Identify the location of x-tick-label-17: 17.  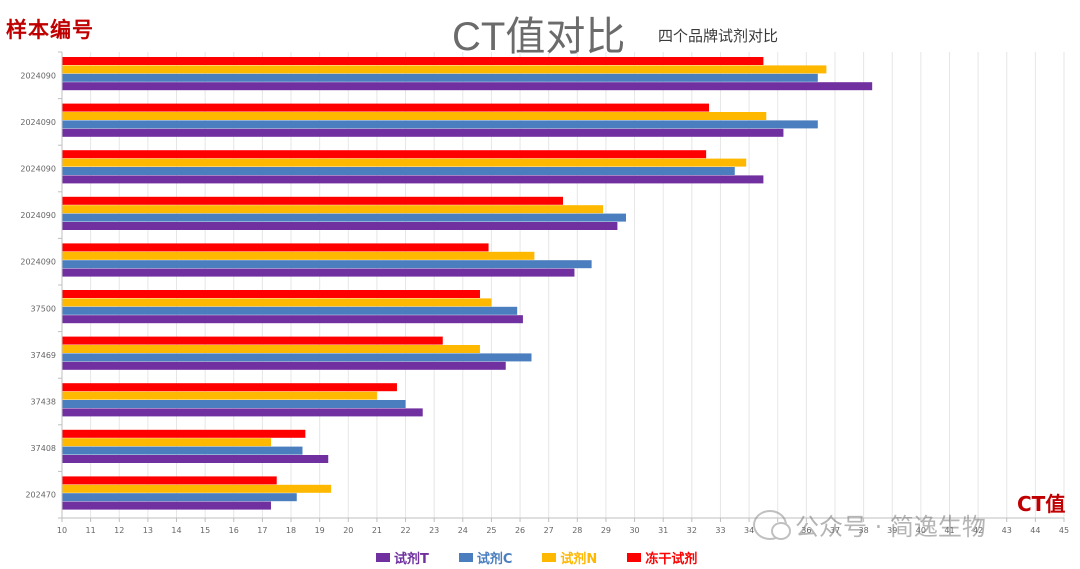
(262, 530).